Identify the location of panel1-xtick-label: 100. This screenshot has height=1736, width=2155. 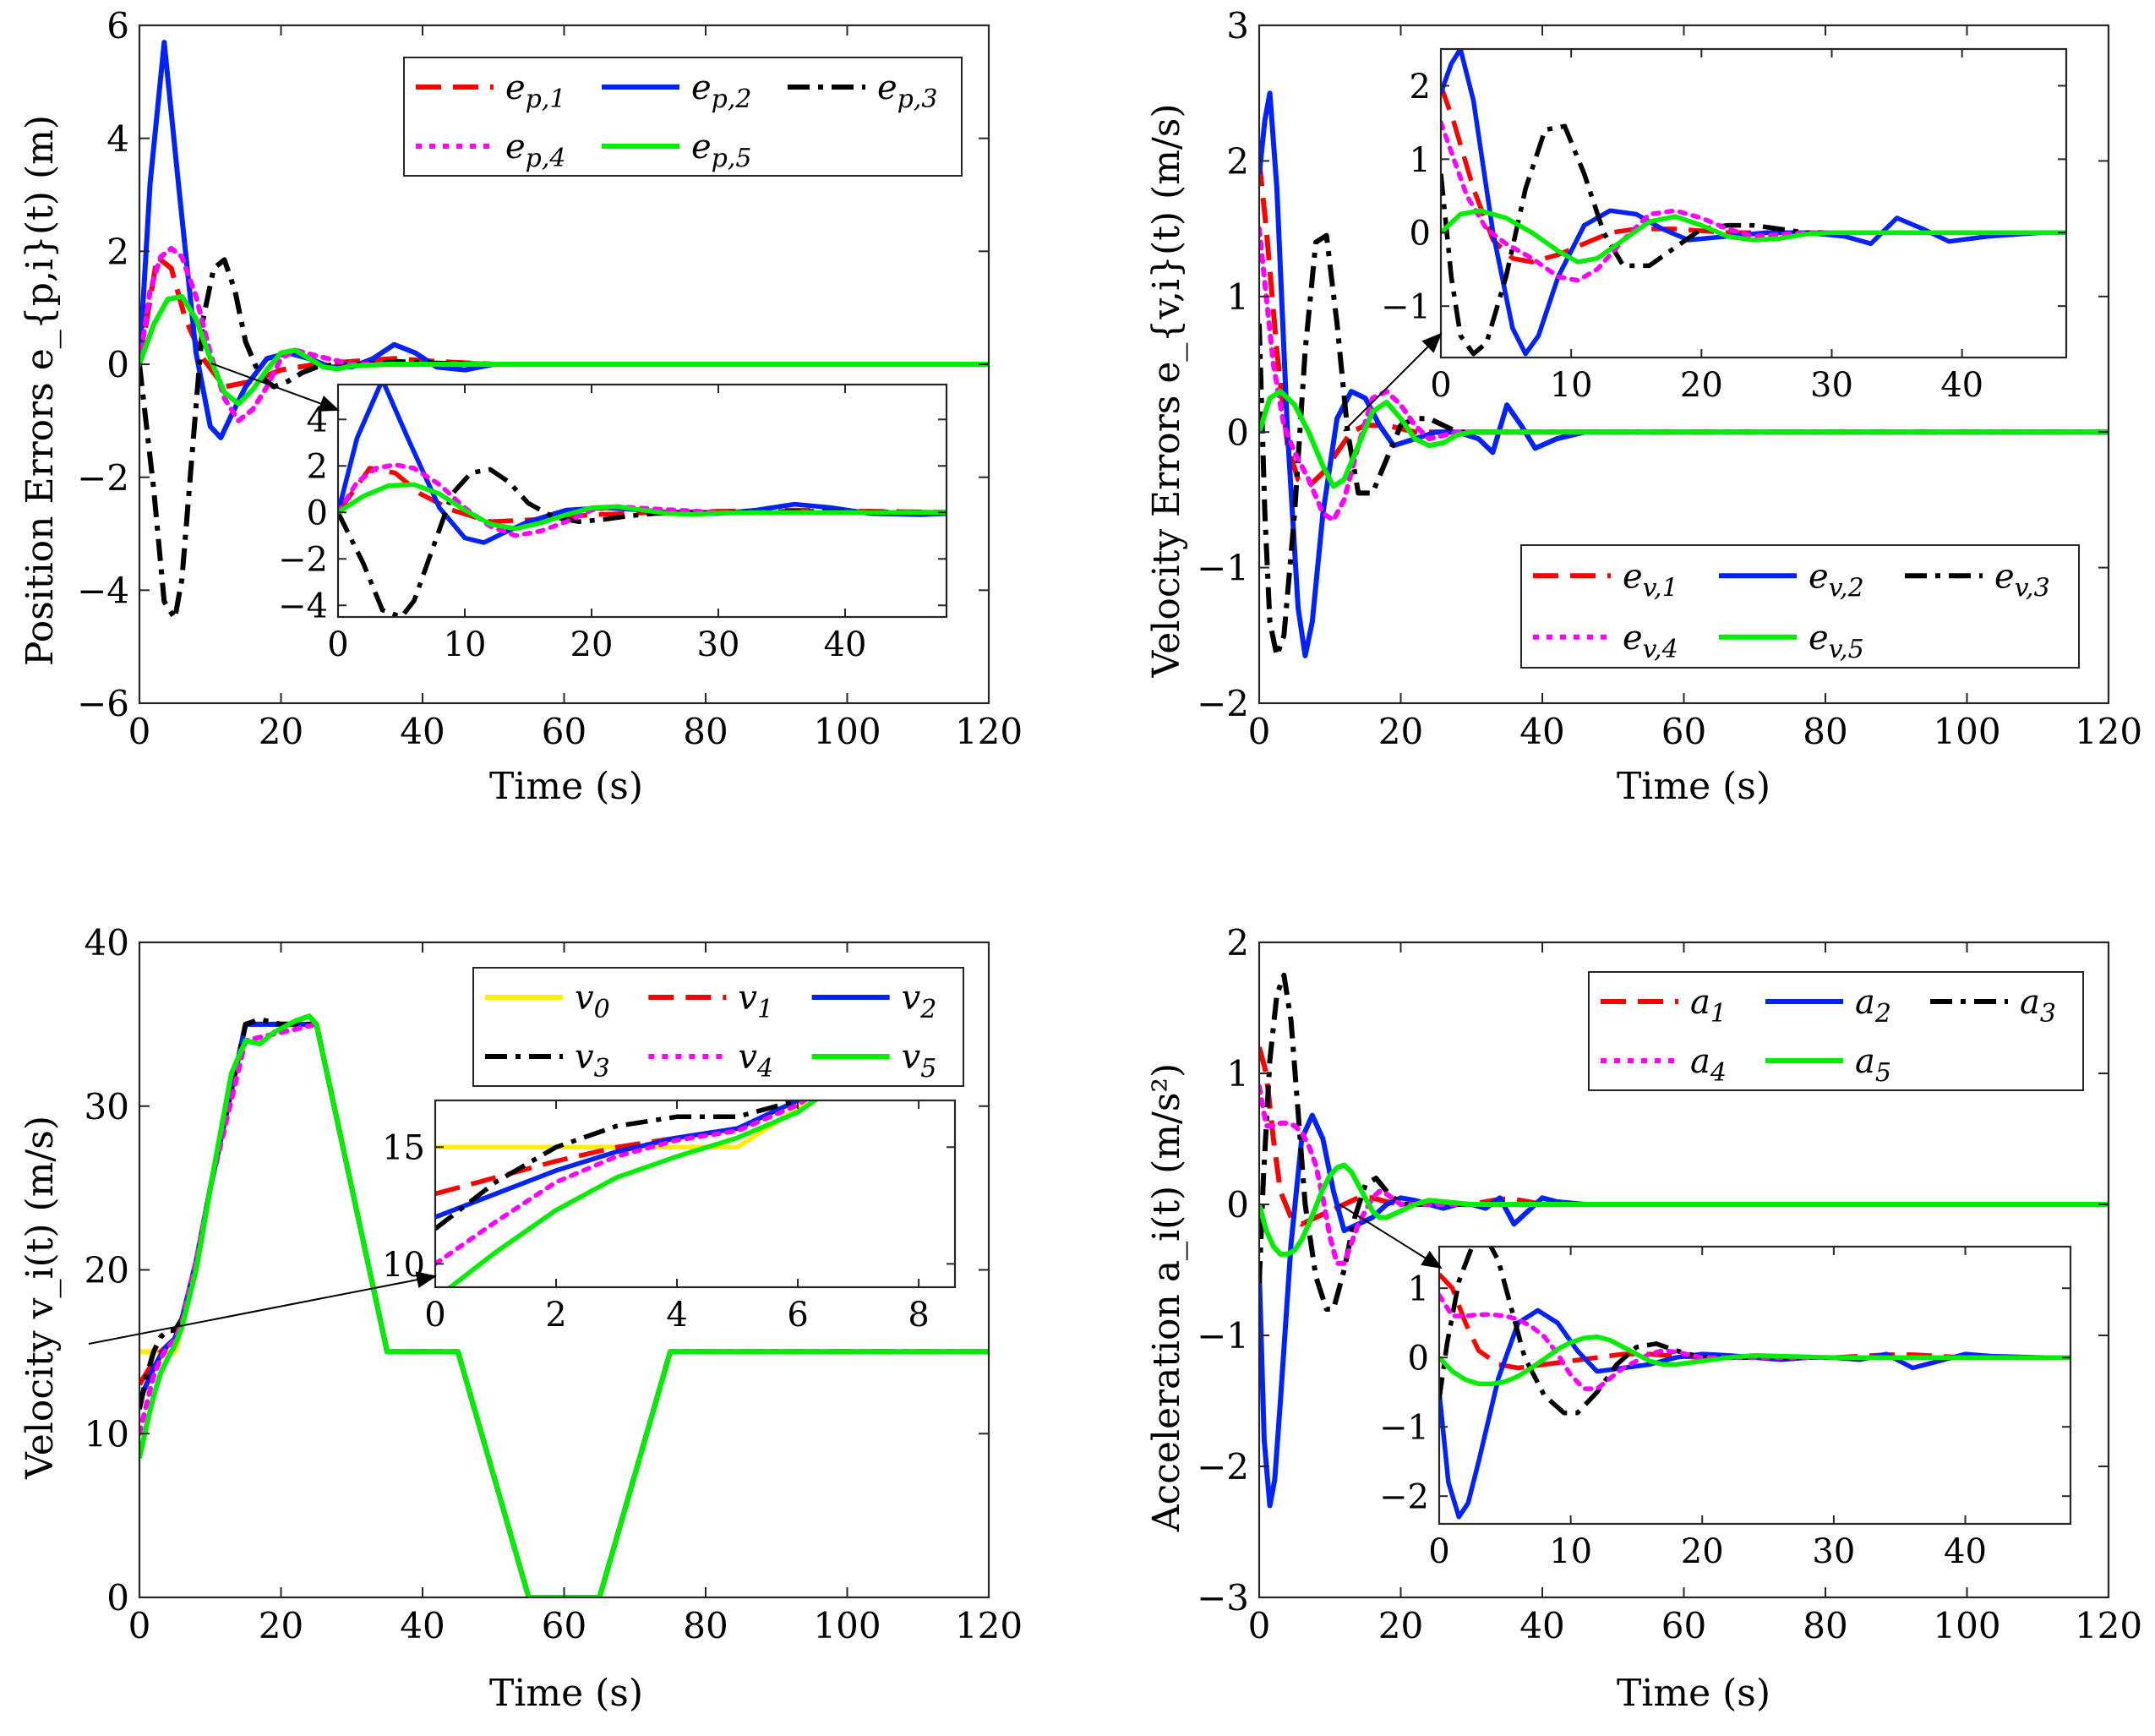
(847, 731).